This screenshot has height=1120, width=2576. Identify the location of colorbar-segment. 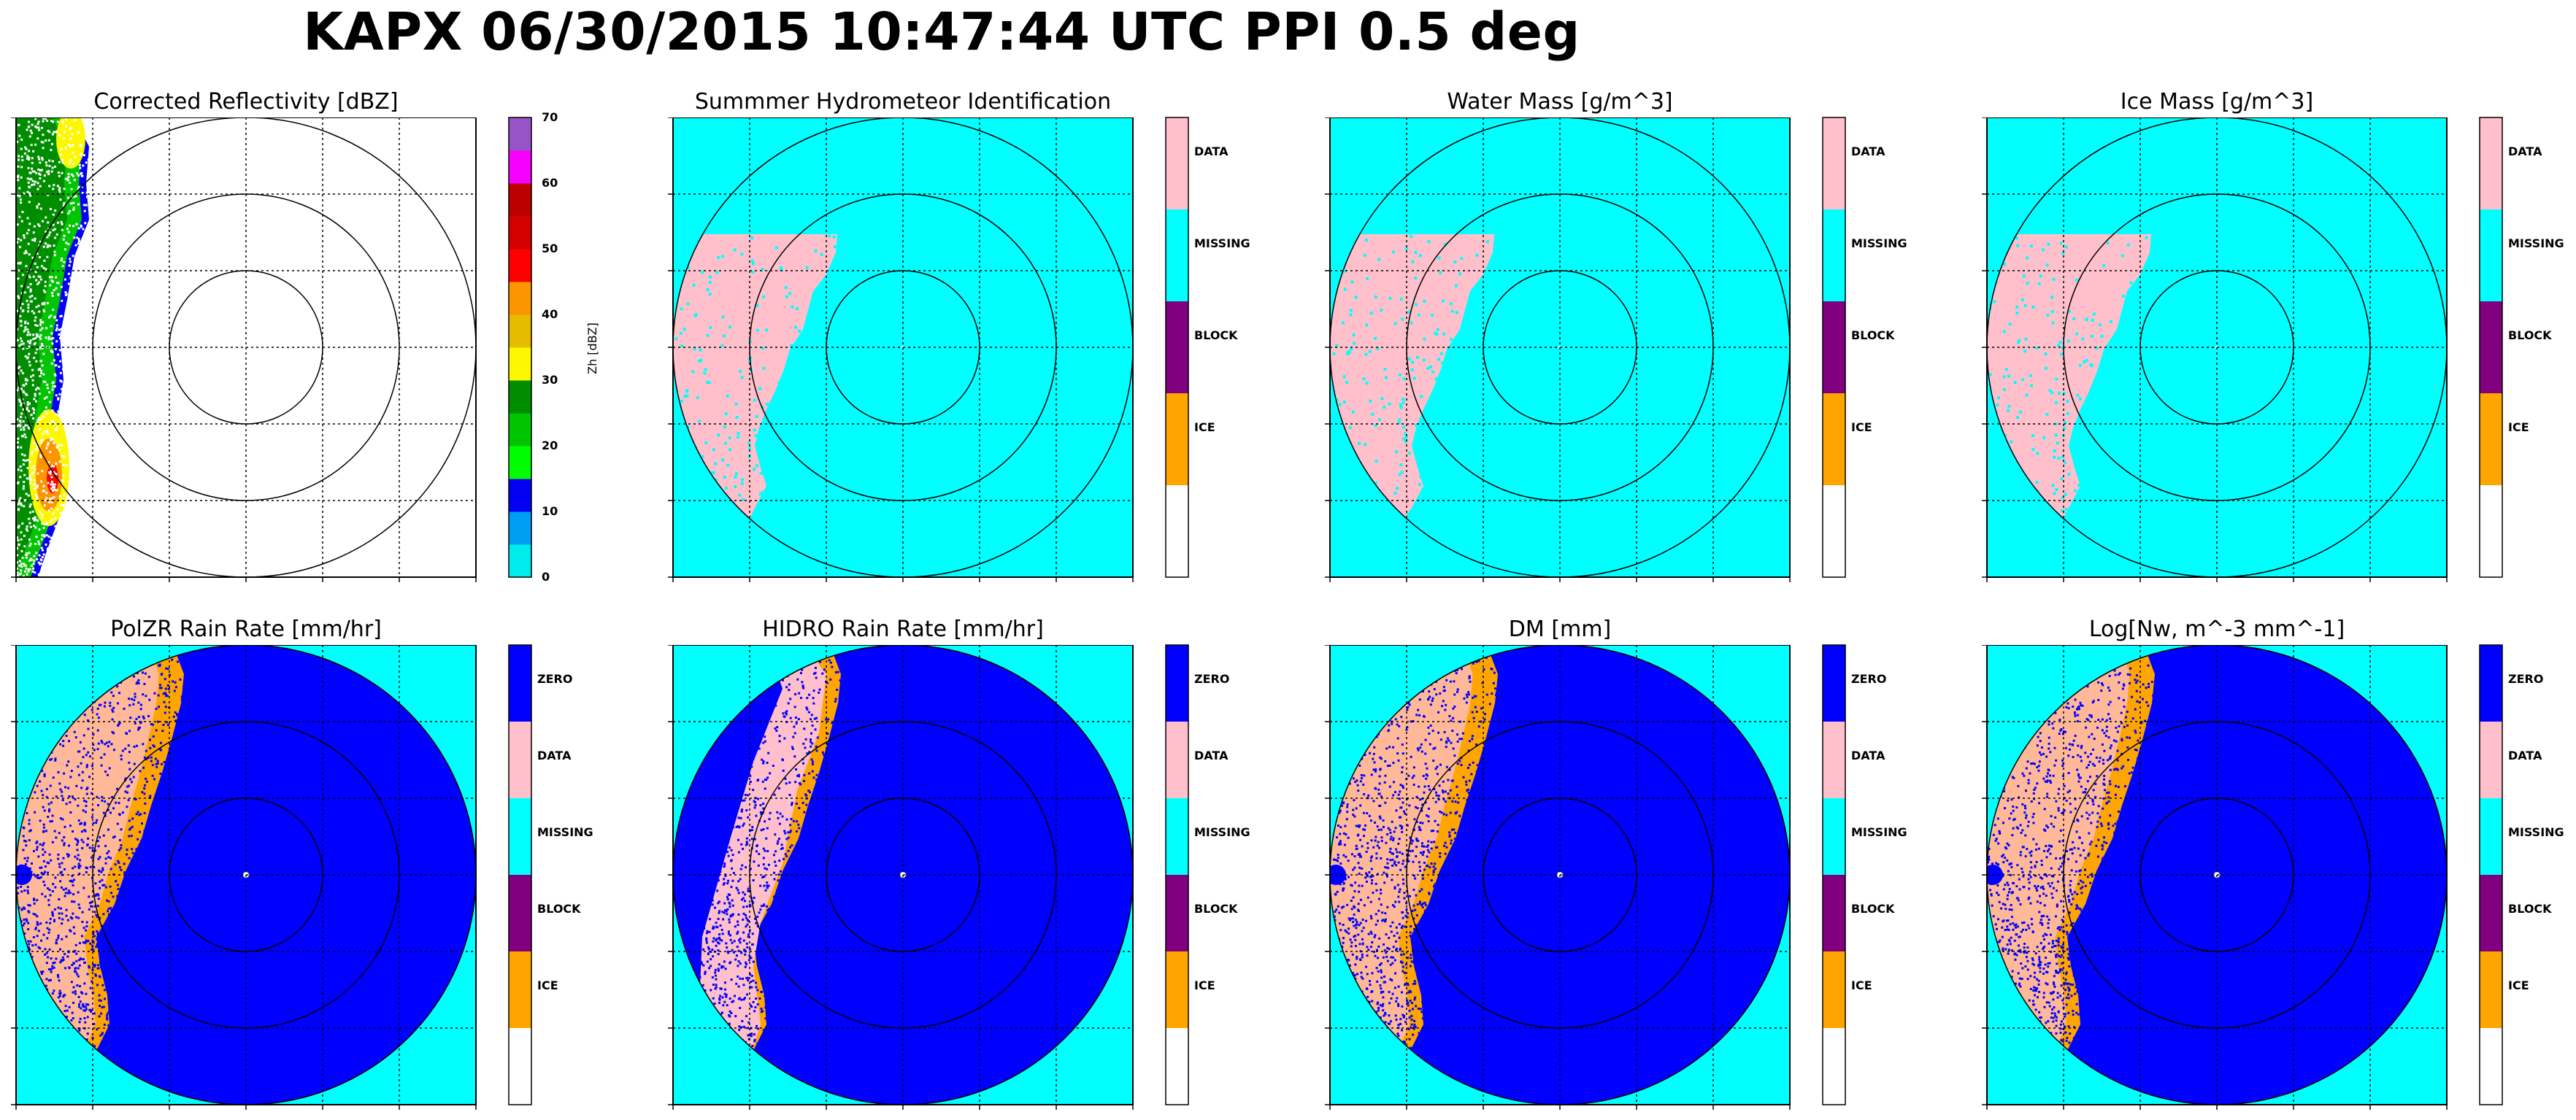
(520, 462).